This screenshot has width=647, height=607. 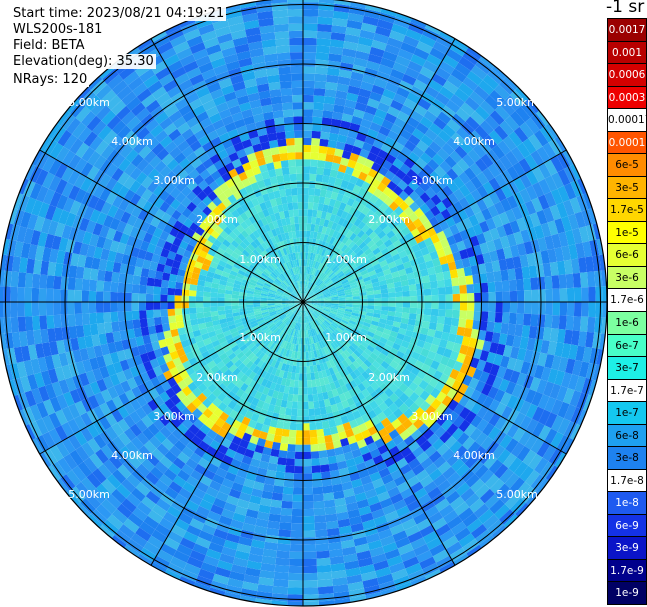 What do you see at coordinates (49, 45) in the screenshot?
I see `field-text: Field: BETA` at bounding box center [49, 45].